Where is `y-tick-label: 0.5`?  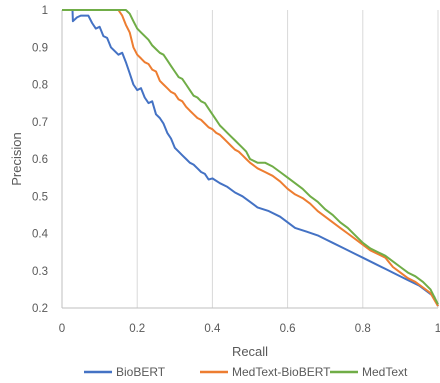 y-tick-label: 0.5 is located at coordinates (40, 197).